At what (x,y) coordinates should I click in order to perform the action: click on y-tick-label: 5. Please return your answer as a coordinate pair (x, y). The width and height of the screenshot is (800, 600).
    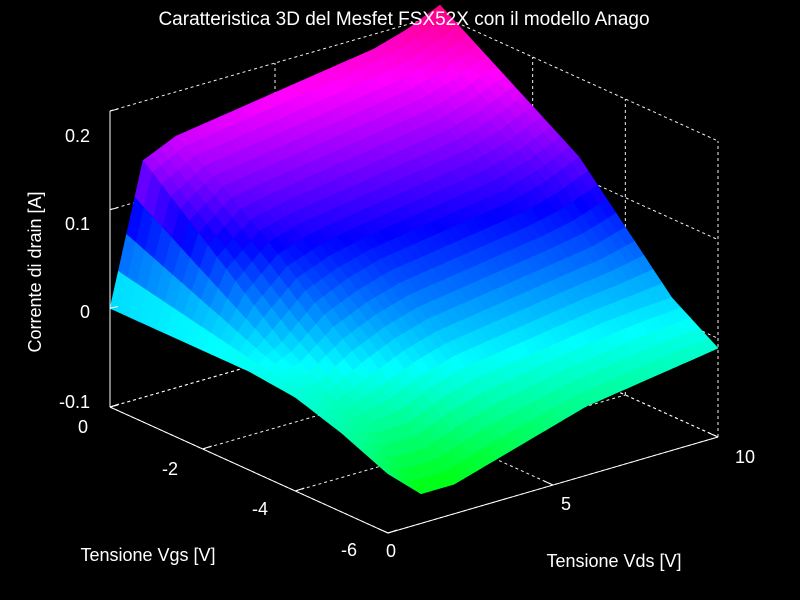
    Looking at the image, I should click on (566, 504).